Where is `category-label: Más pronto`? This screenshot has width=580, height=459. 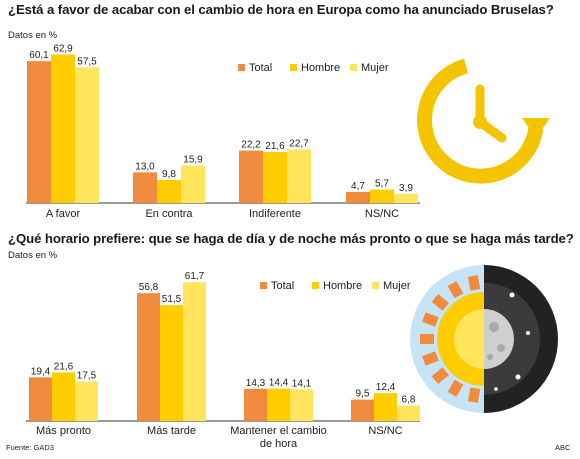 category-label: Más pronto is located at coordinates (63, 431).